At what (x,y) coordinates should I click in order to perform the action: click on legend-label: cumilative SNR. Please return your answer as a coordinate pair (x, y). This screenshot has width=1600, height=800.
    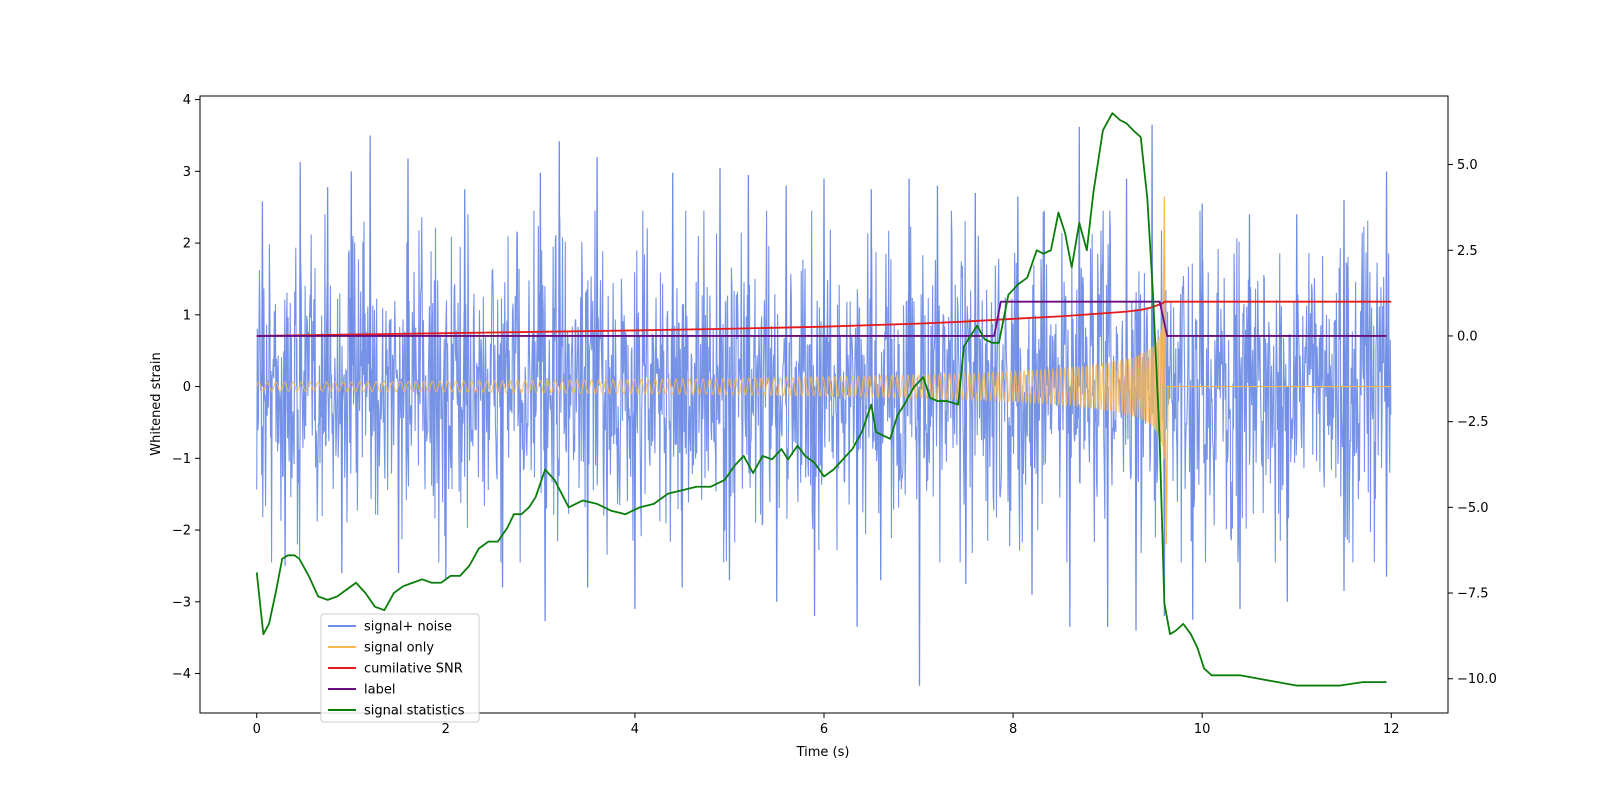
    Looking at the image, I should click on (413, 669).